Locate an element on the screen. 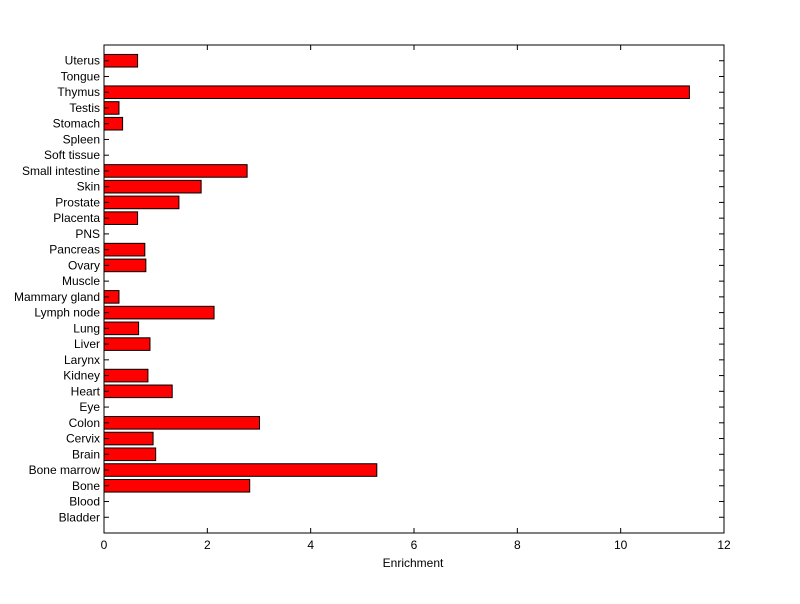  y-tick-label: Spleen is located at coordinates (81, 139).